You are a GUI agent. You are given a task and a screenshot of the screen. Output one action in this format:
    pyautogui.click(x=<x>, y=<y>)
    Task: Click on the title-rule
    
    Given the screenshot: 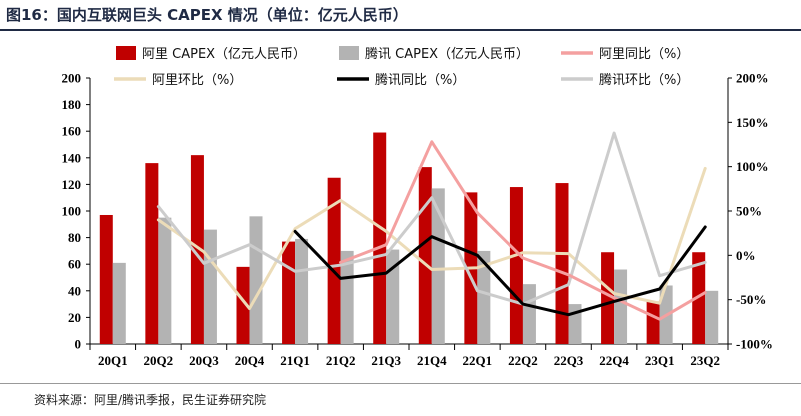 What is the action you would take?
    pyautogui.click(x=400, y=30)
    